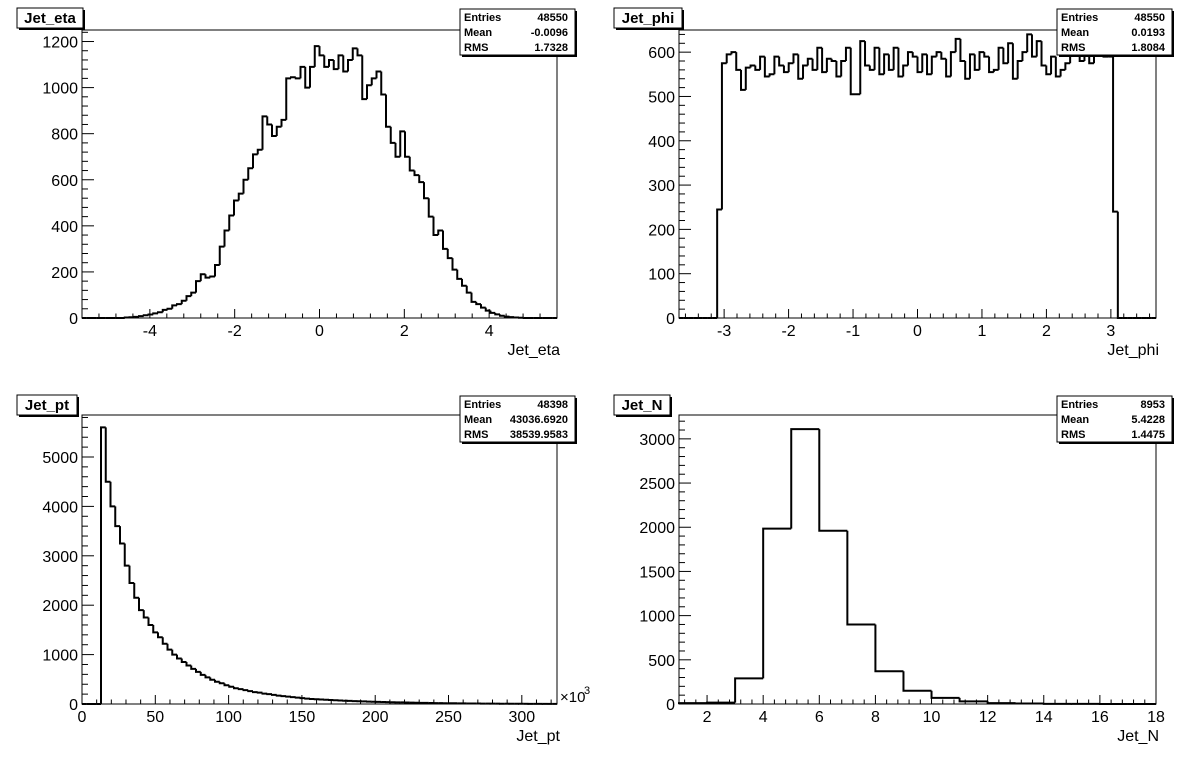 This screenshot has width=1196, height=772. Describe the element at coordinates (657, 528) in the screenshot. I see `y-tick-label: 2000` at that location.